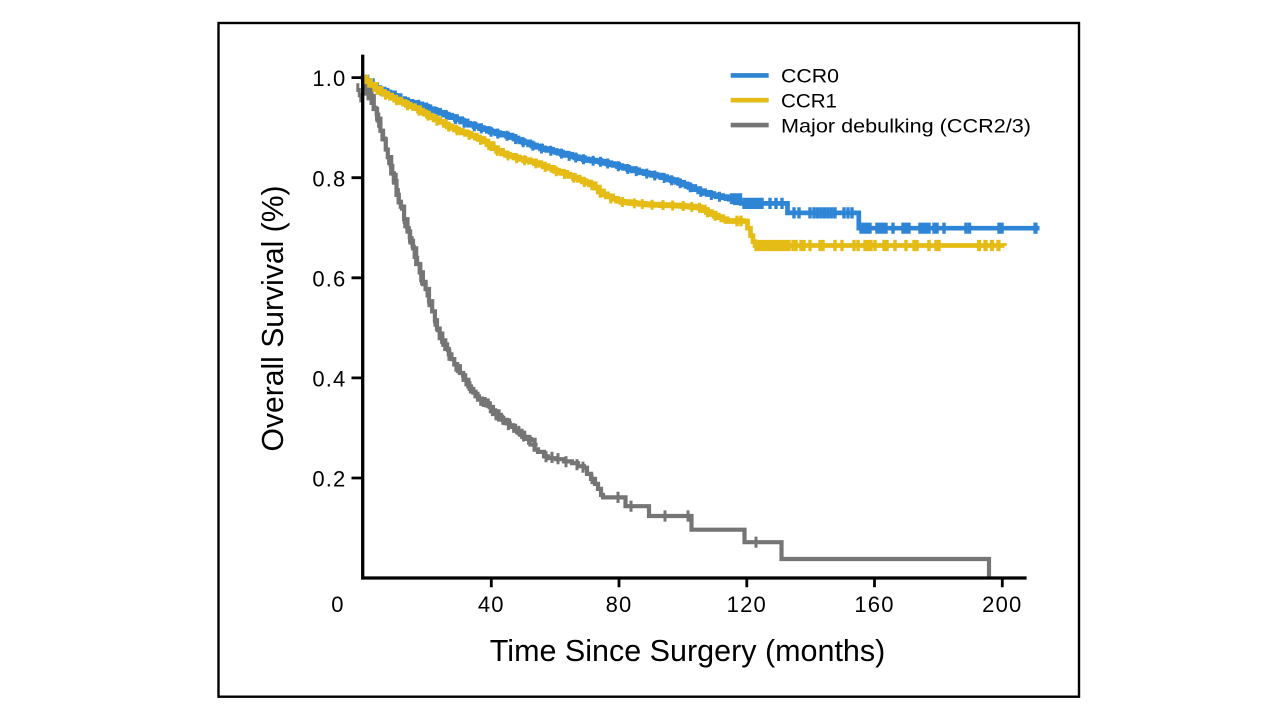 This screenshot has width=1280, height=720. I want to click on svg-text: 120, so click(747, 604).